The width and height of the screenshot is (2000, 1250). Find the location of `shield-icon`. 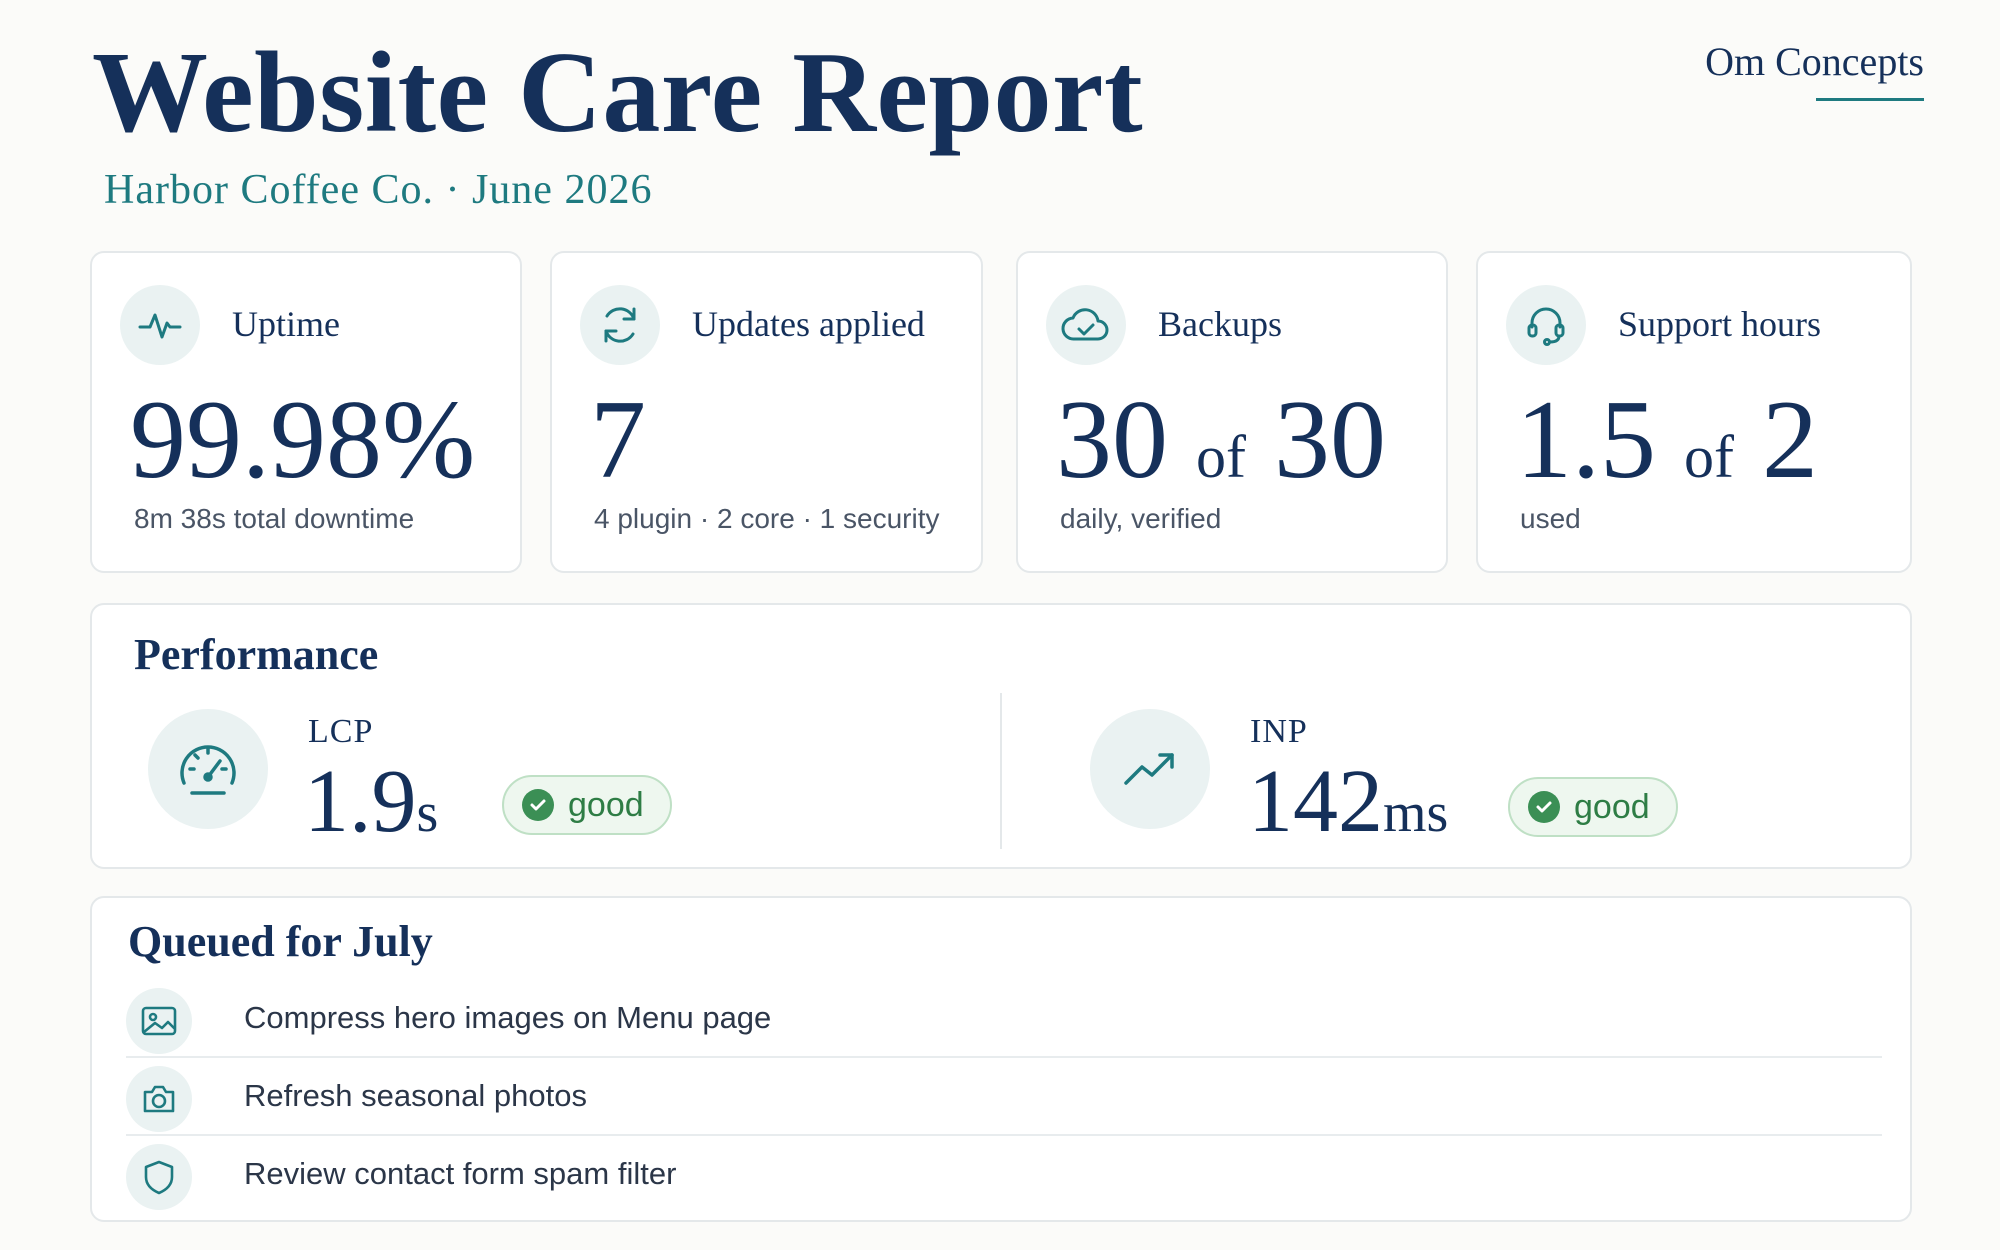

shield-icon is located at coordinates (159, 1177).